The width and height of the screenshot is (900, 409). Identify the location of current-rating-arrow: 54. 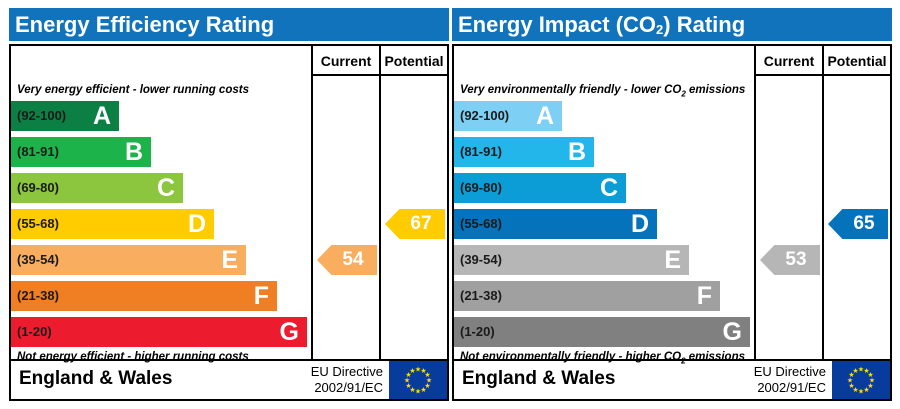
(347, 260).